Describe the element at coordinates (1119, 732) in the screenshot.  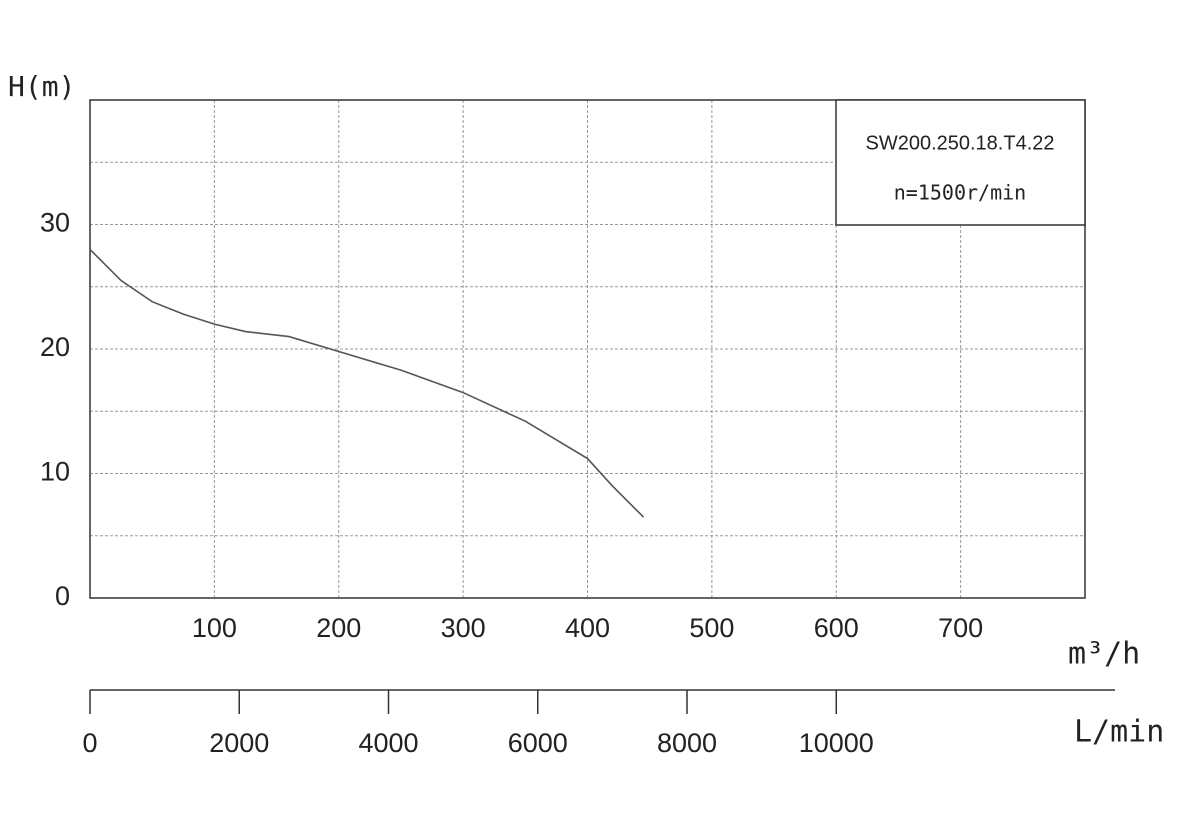
I see `x2-axis-label: L/min` at that location.